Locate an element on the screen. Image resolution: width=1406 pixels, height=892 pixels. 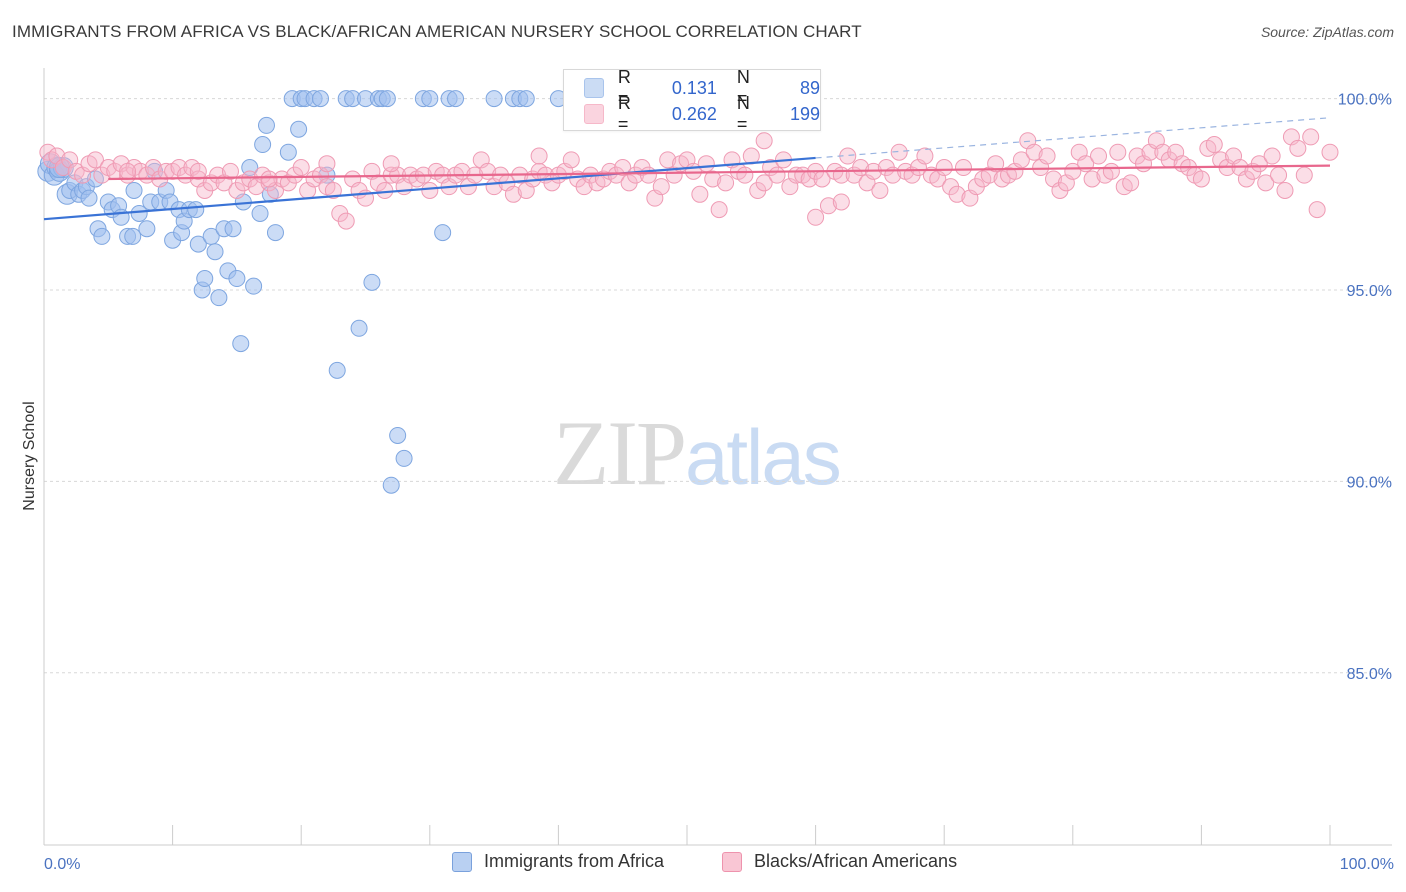
legend-item-africa: Immigrants from Africa is located at coordinates (558, 861).